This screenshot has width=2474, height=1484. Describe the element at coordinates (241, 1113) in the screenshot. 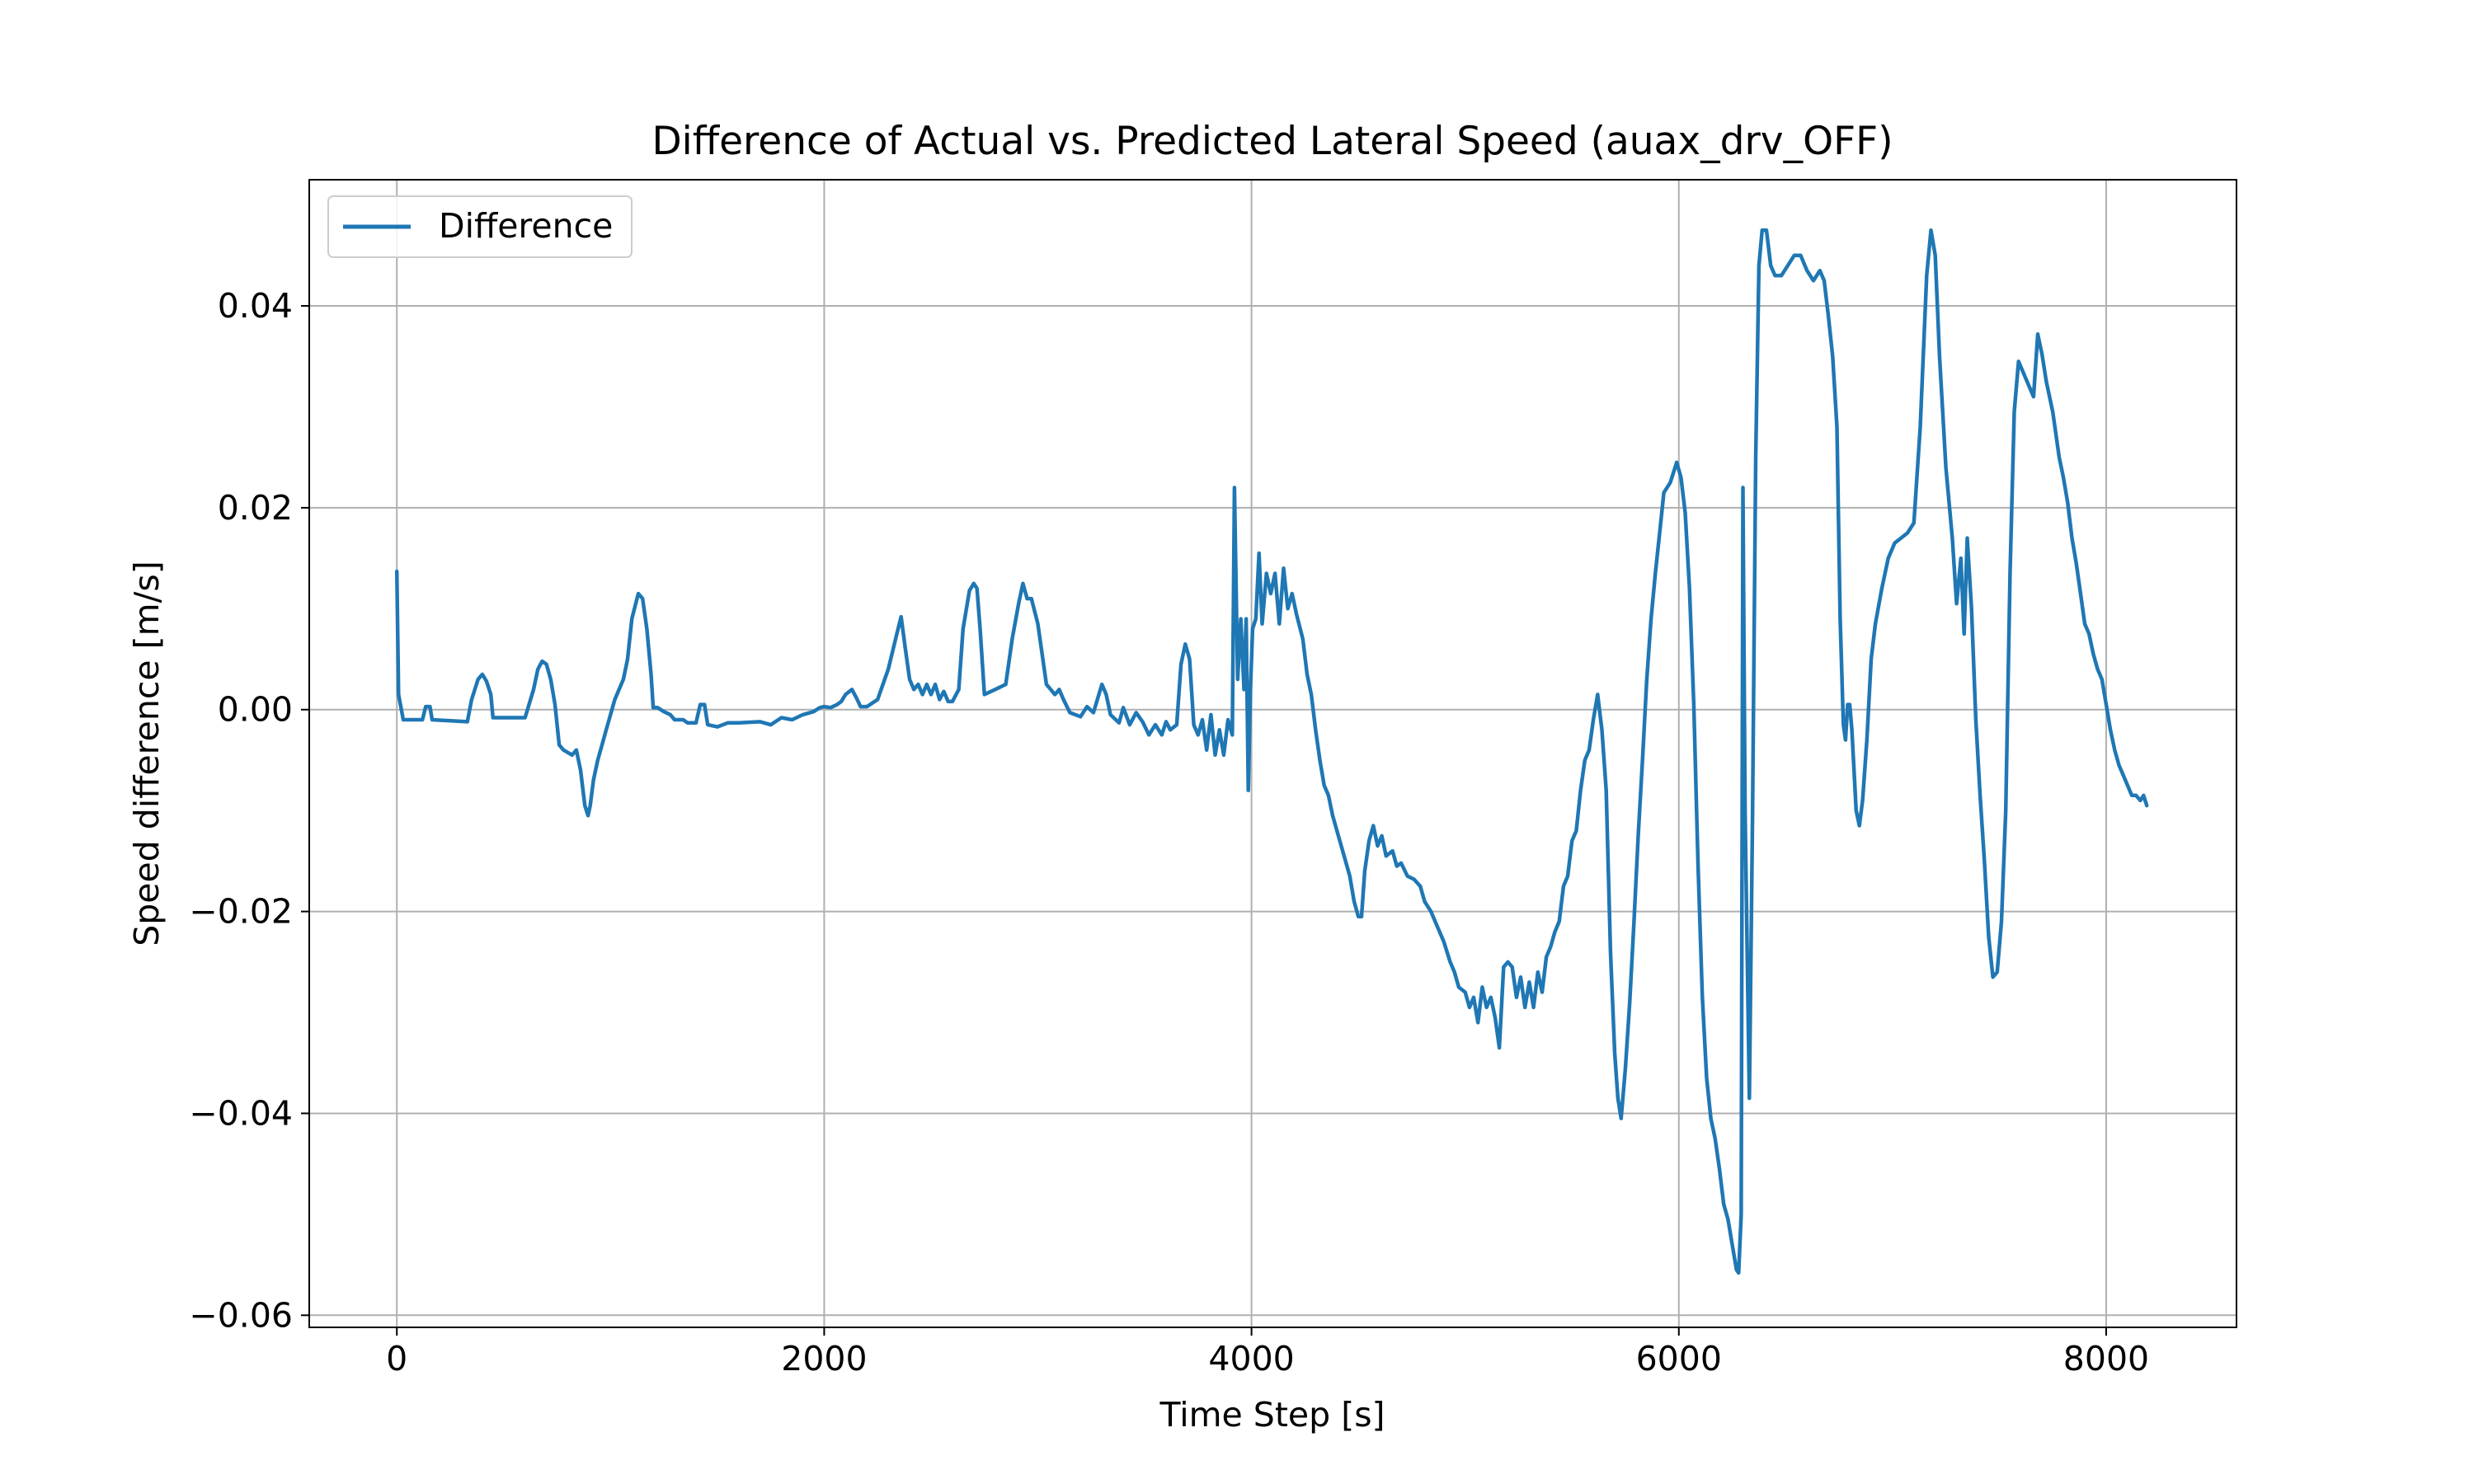

I see `y-tick-label: −0.04` at that location.